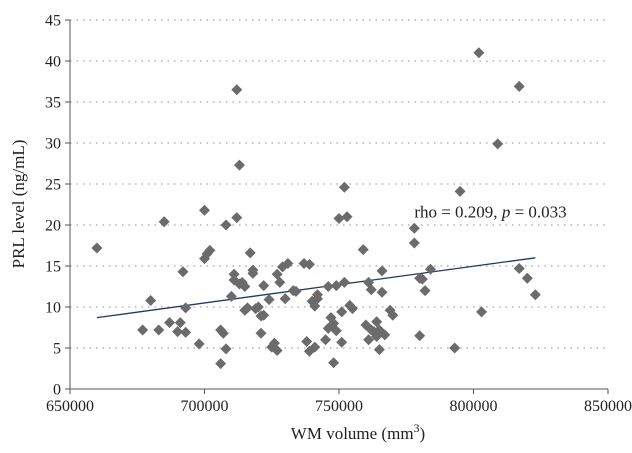  I want to click on y-axis-title: PRL level (ng/mL), so click(18, 204).